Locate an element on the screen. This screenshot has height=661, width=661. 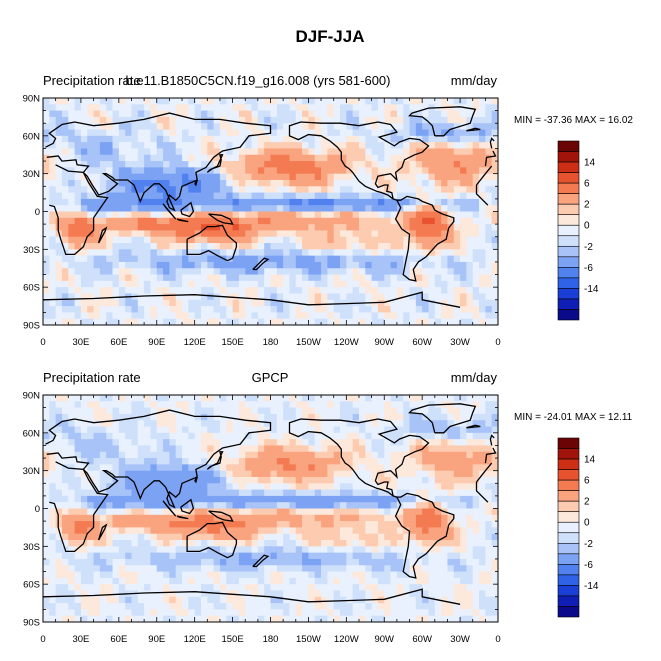
coastline is located at coordinates (79, 210).